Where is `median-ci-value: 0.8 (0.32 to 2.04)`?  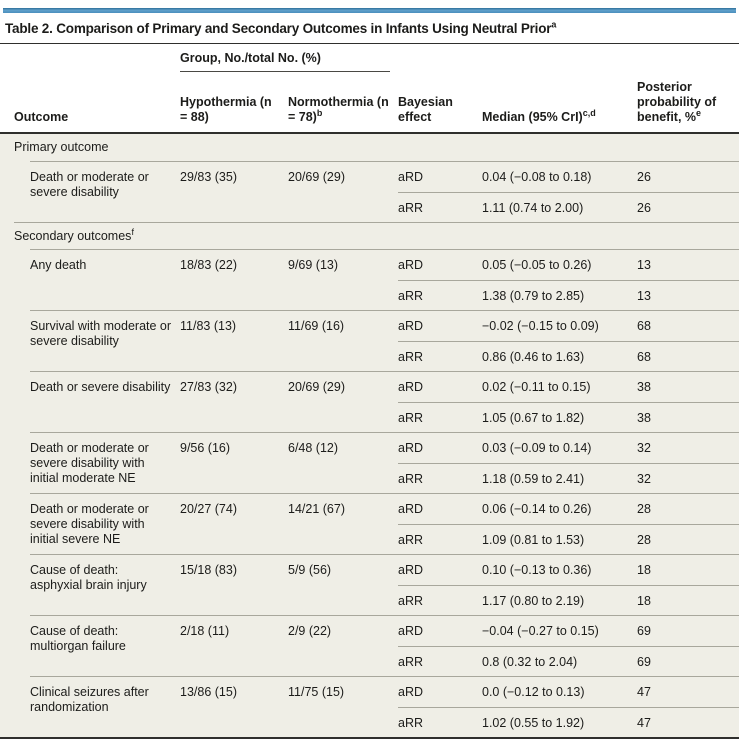
median-ci-value: 0.8 (0.32 to 2.04) is located at coordinates (530, 662).